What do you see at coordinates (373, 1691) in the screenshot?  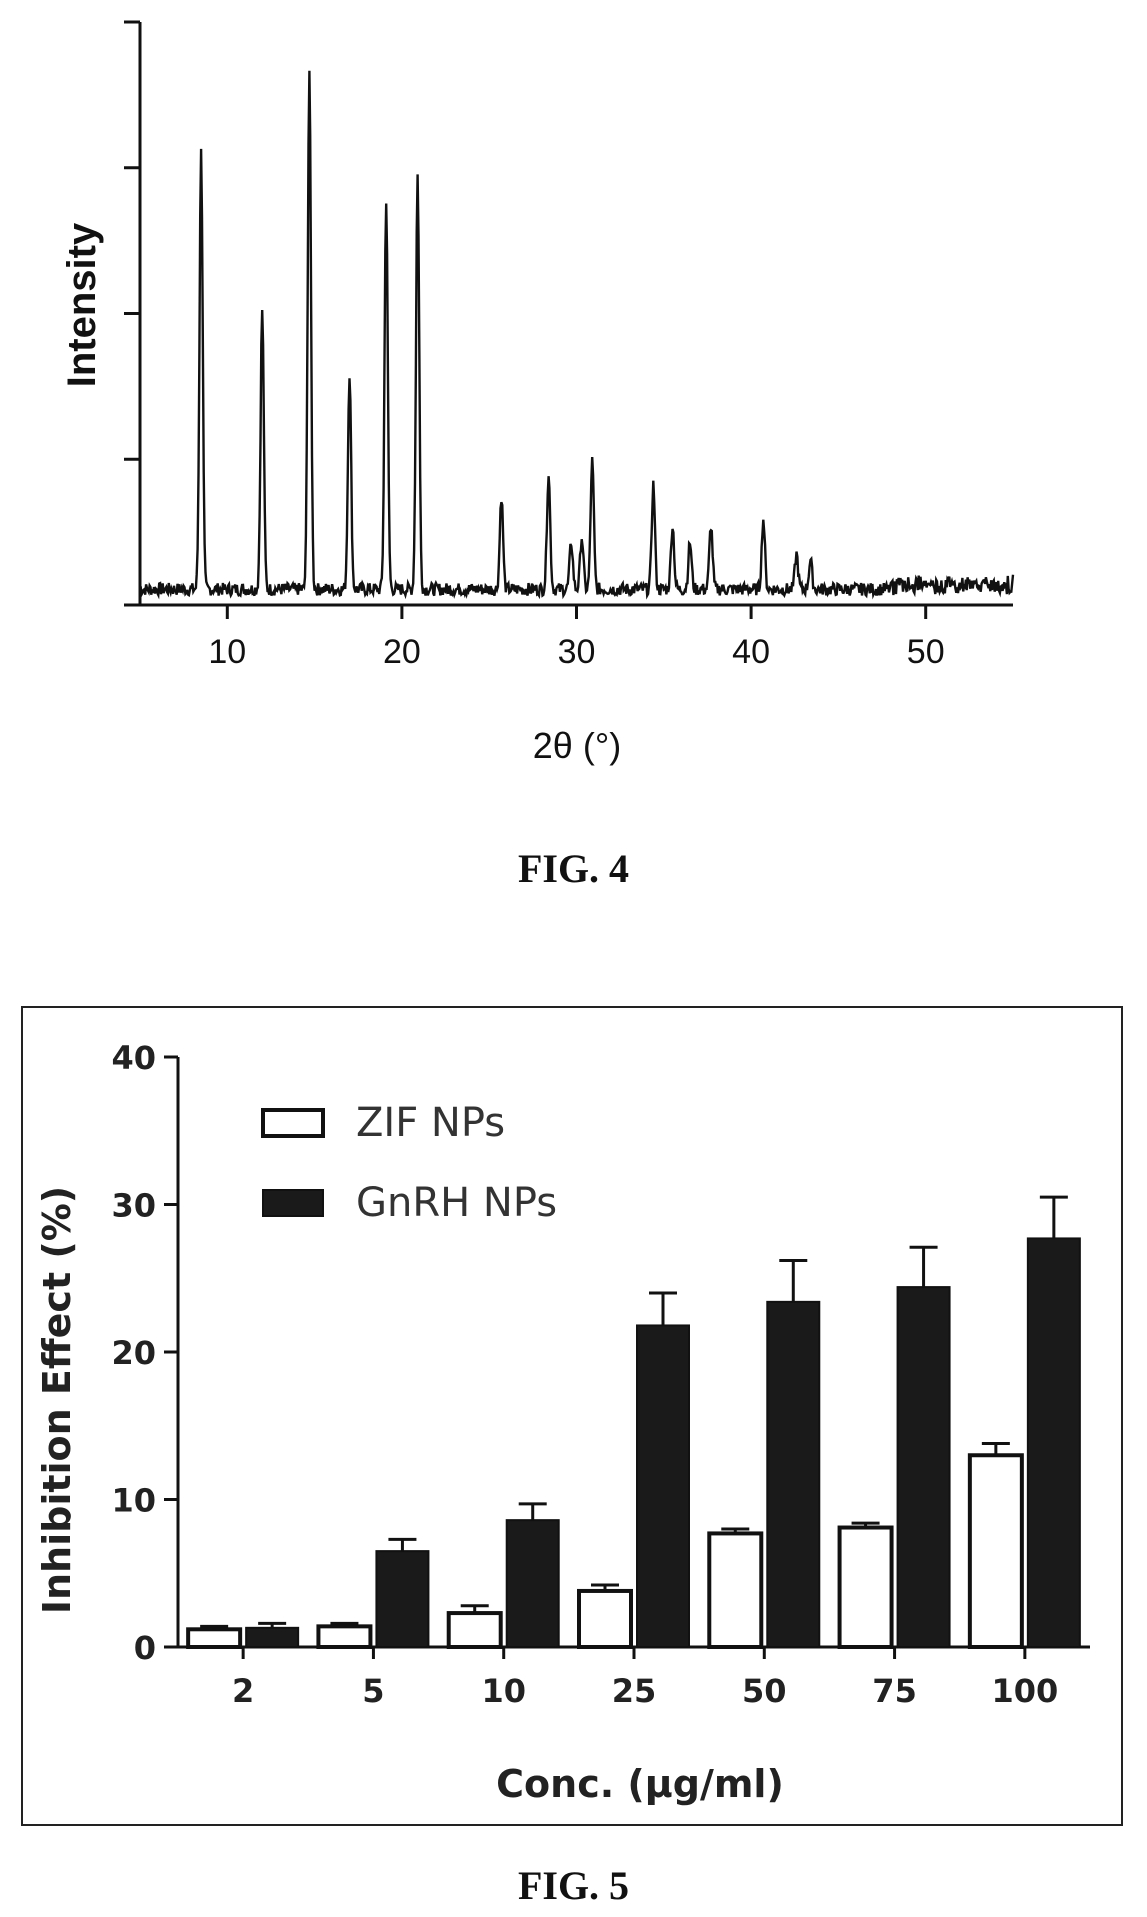 I see `bar-x-tick-label: 5` at bounding box center [373, 1691].